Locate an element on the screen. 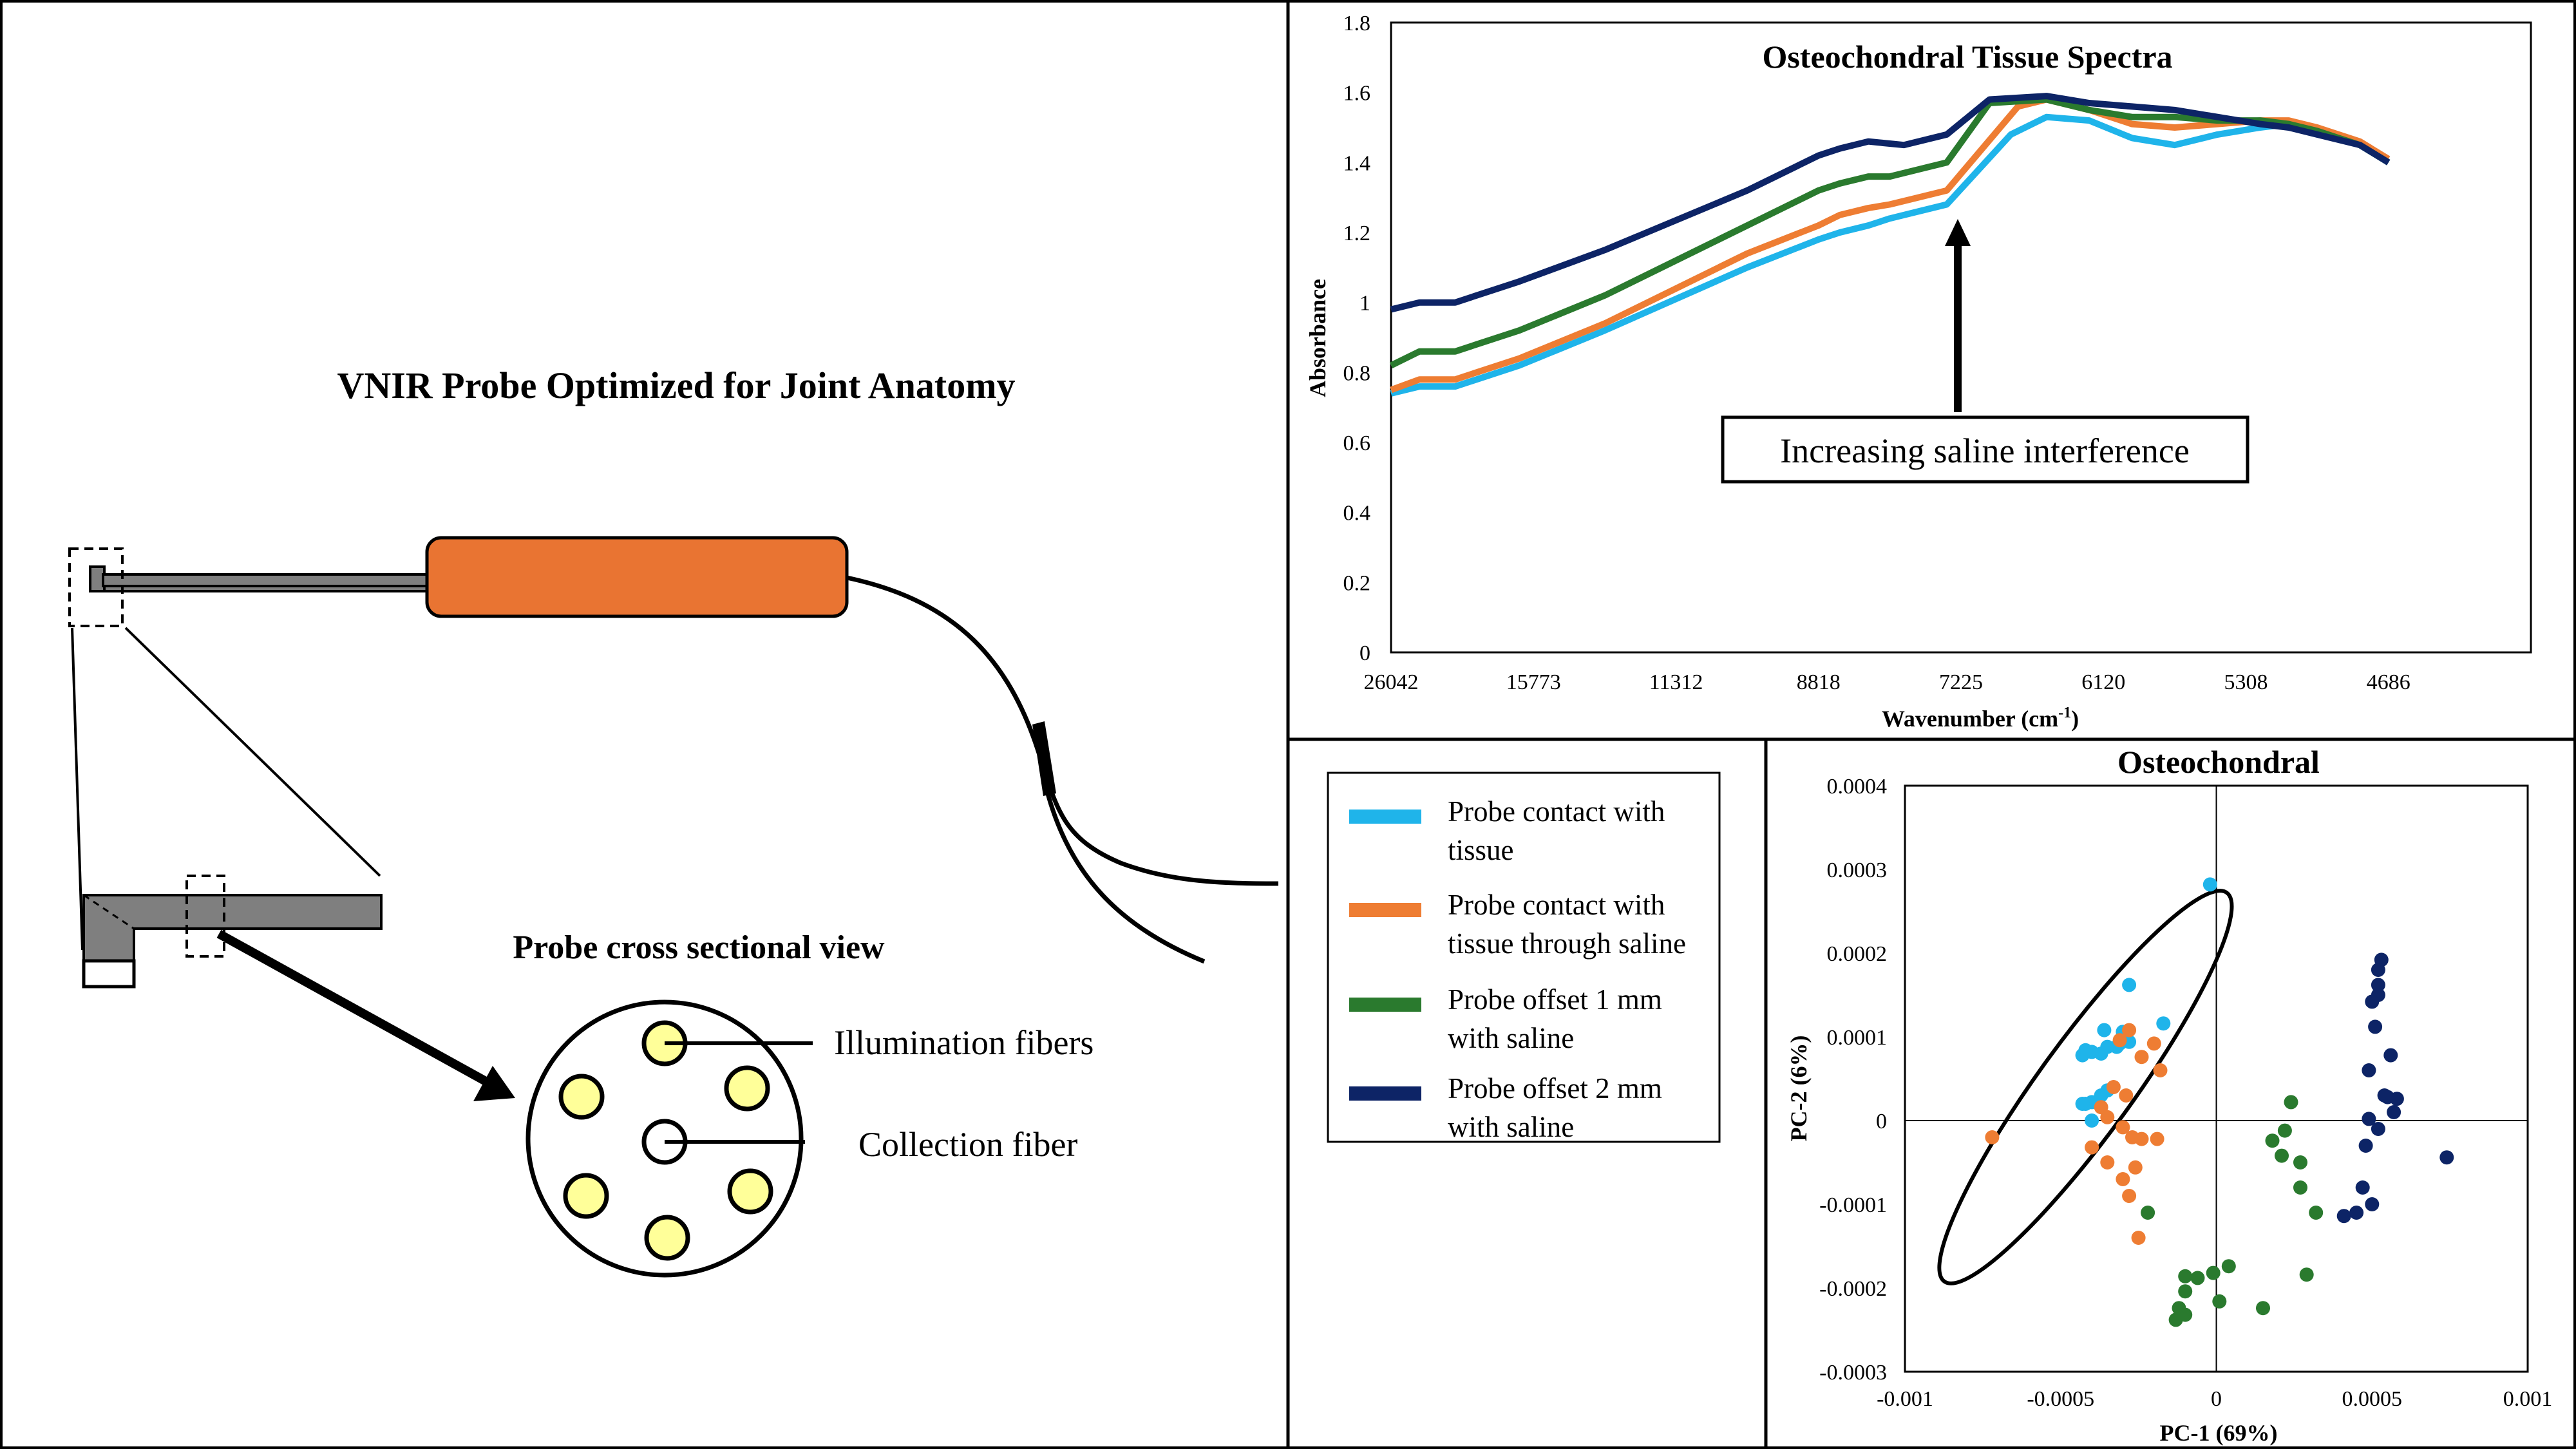 This screenshot has width=2576, height=1449. collection-fiber-label: Collection fiber is located at coordinates (968, 1144).